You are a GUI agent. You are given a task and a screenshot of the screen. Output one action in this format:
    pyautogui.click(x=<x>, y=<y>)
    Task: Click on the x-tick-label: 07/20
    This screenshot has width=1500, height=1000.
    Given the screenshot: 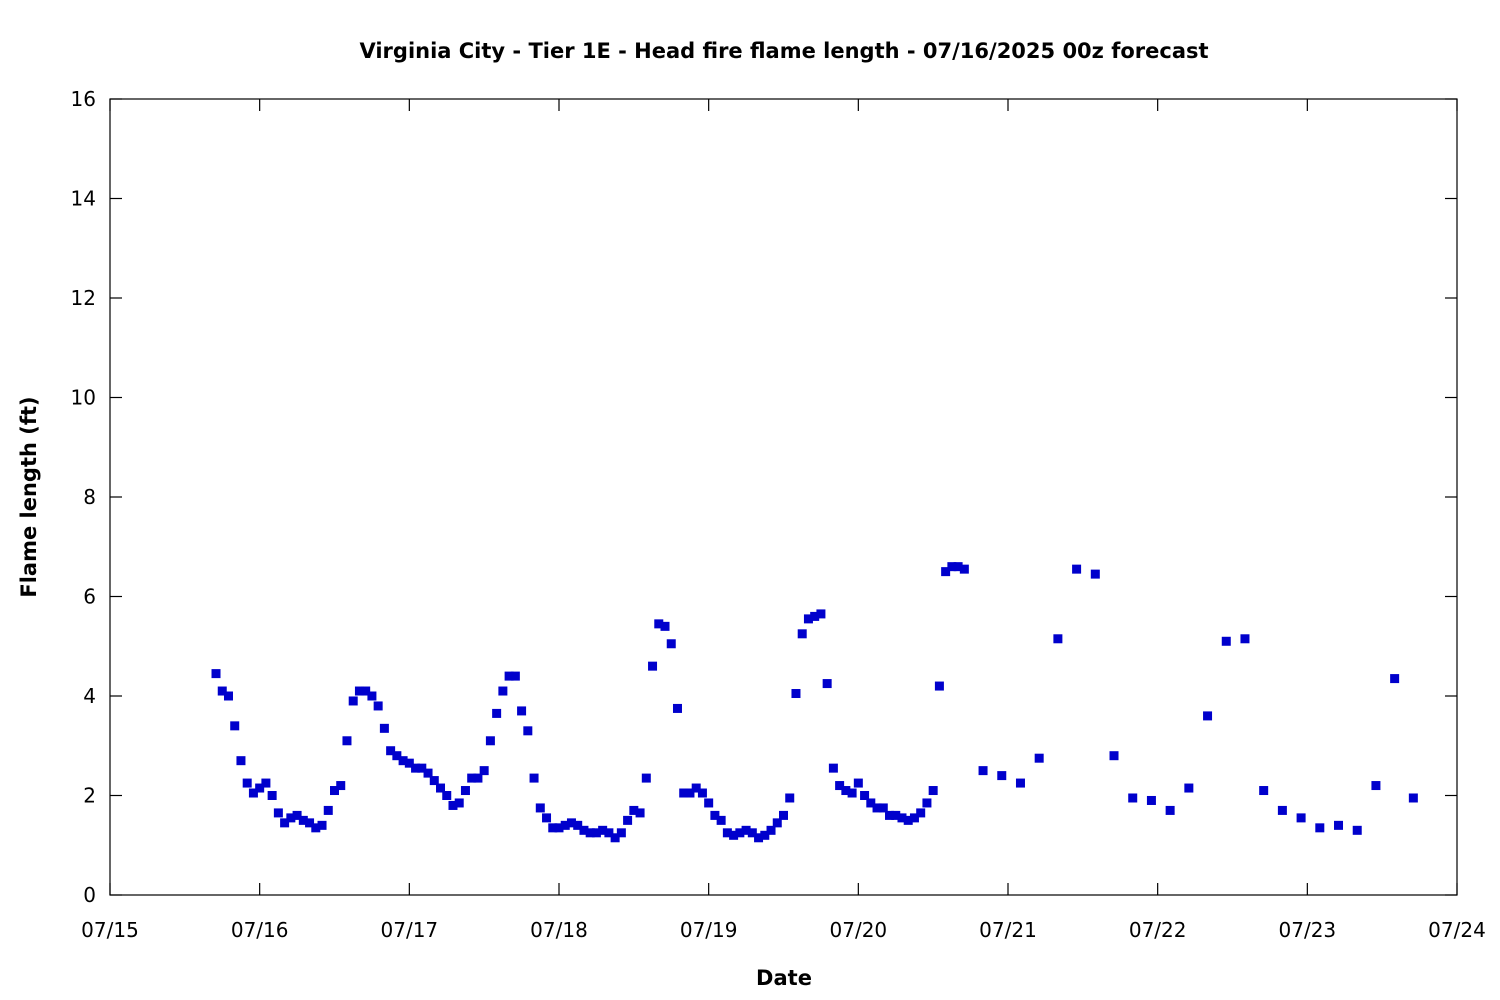 What is the action you would take?
    pyautogui.click(x=859, y=930)
    